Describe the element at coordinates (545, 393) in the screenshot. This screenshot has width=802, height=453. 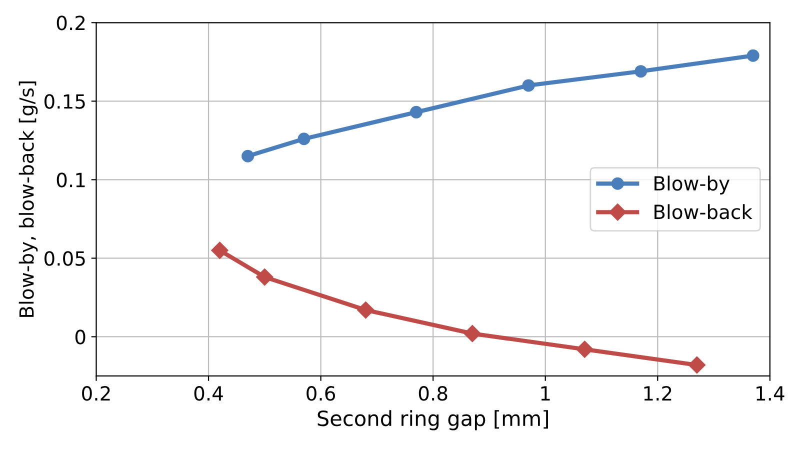
I see `x-tick-label: 1` at that location.